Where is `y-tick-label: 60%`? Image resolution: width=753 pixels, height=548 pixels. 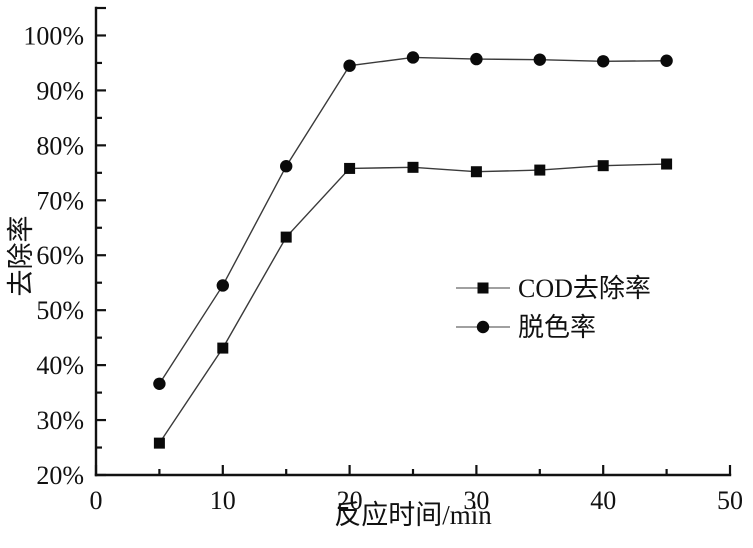
y-tick-label: 60% is located at coordinates (60, 255).